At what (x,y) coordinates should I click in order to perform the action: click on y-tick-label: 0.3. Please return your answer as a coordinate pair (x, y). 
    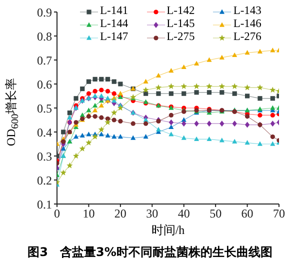
    Looking at the image, I should click on (44, 156).